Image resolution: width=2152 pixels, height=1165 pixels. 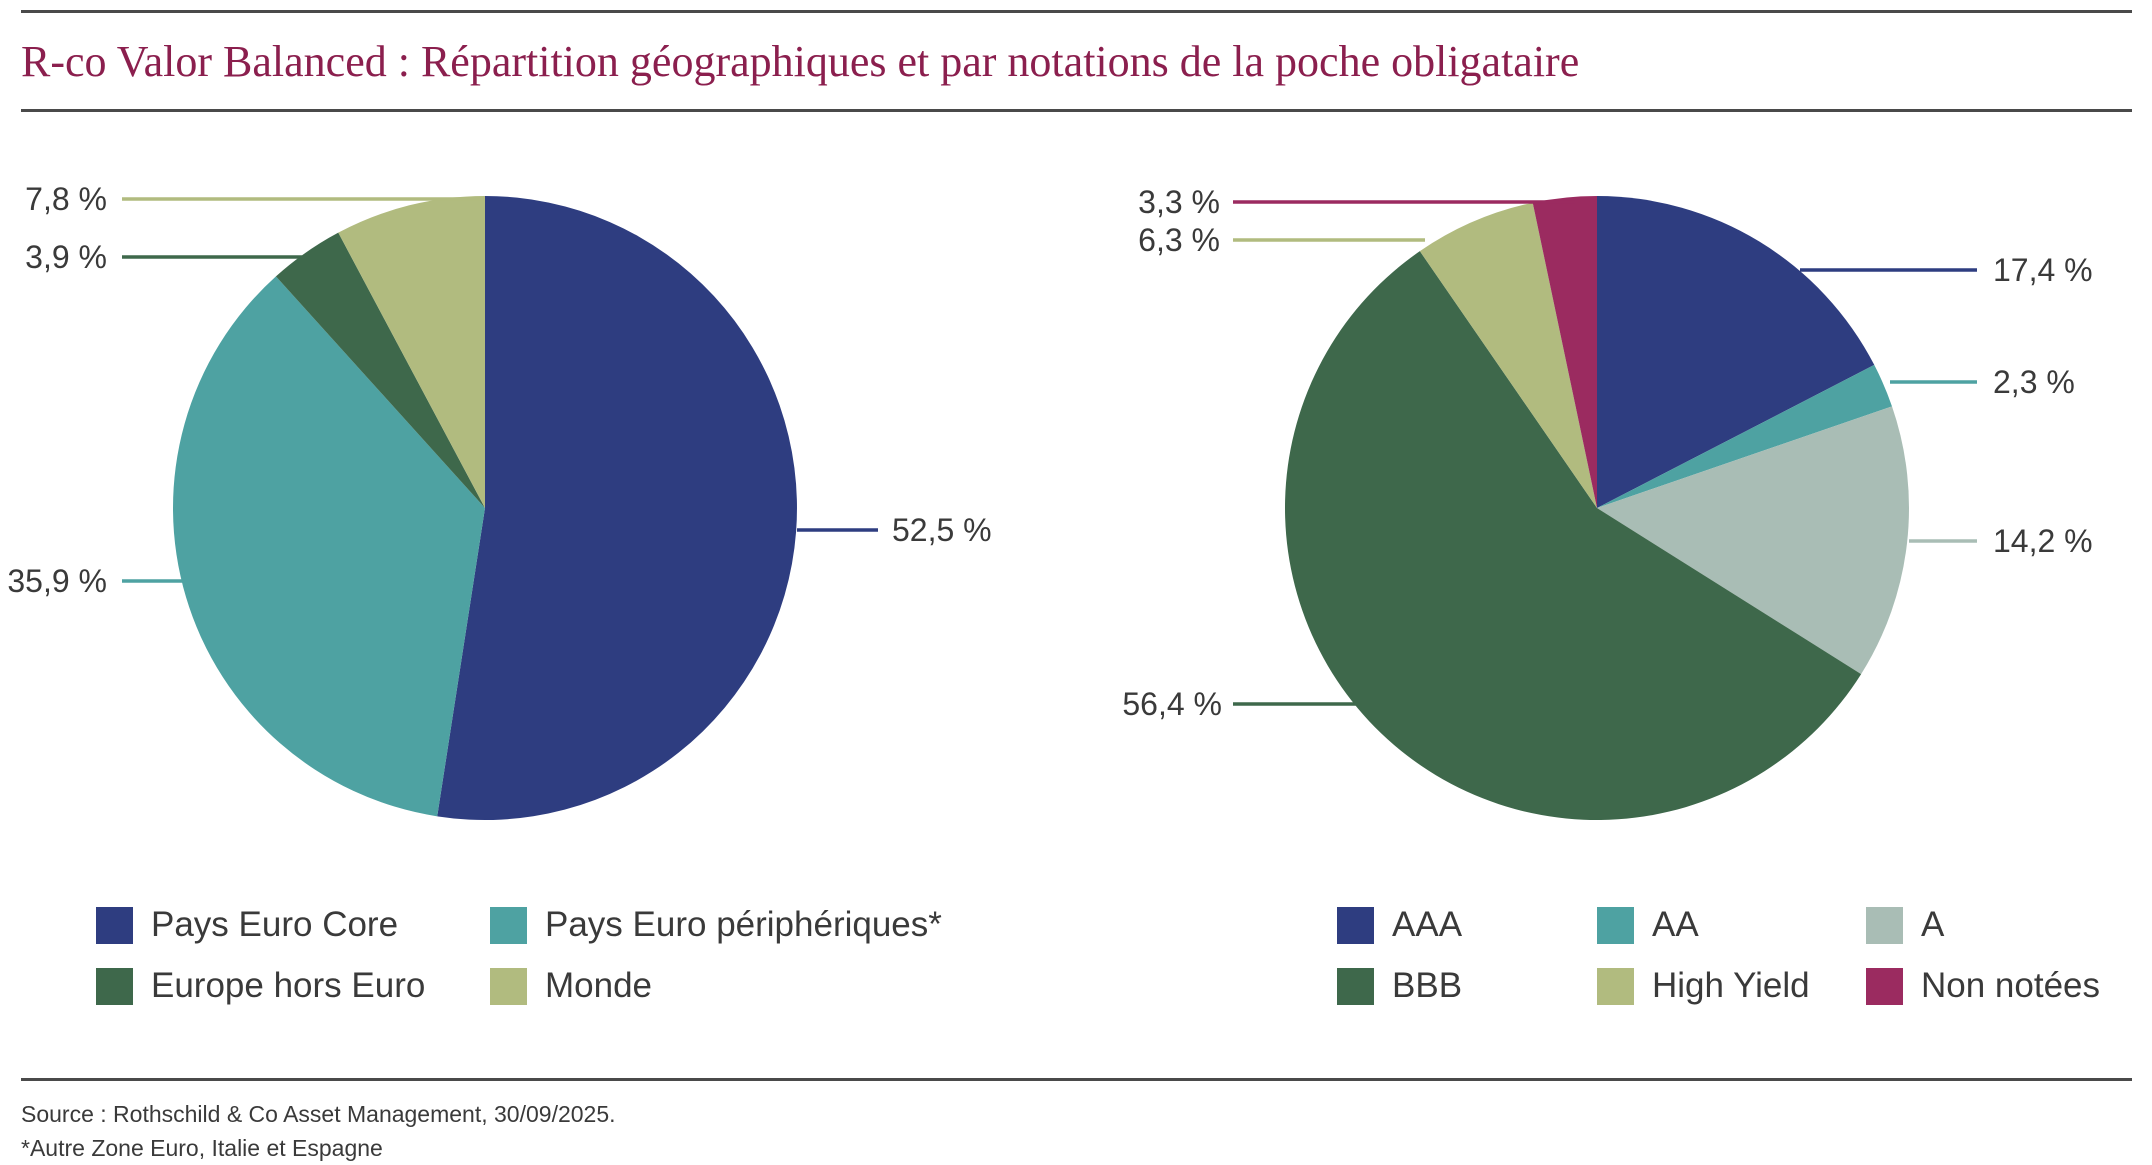 I want to click on legend-label: Non notées, so click(x=2011, y=985).